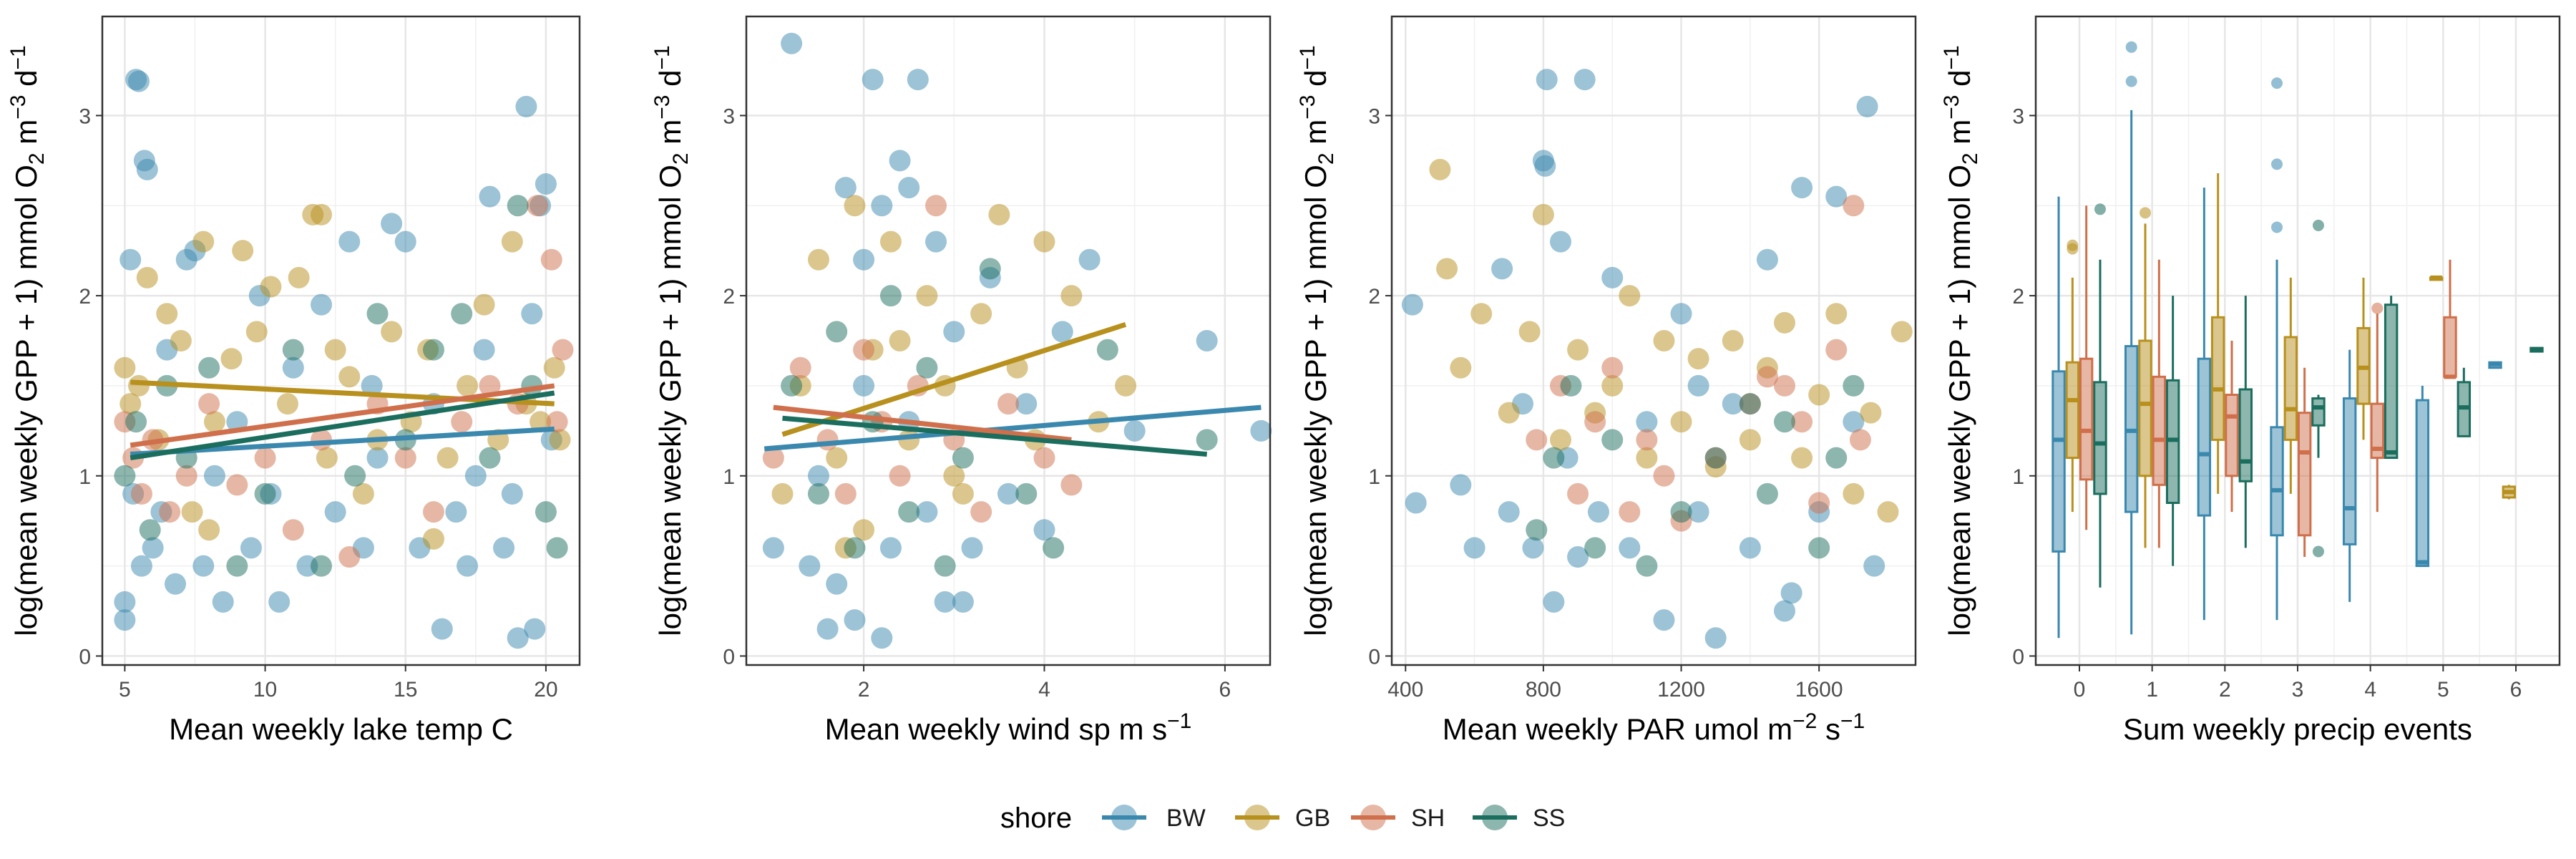  What do you see at coordinates (2018, 297) in the screenshot?
I see `y-tick-label: 2` at bounding box center [2018, 297].